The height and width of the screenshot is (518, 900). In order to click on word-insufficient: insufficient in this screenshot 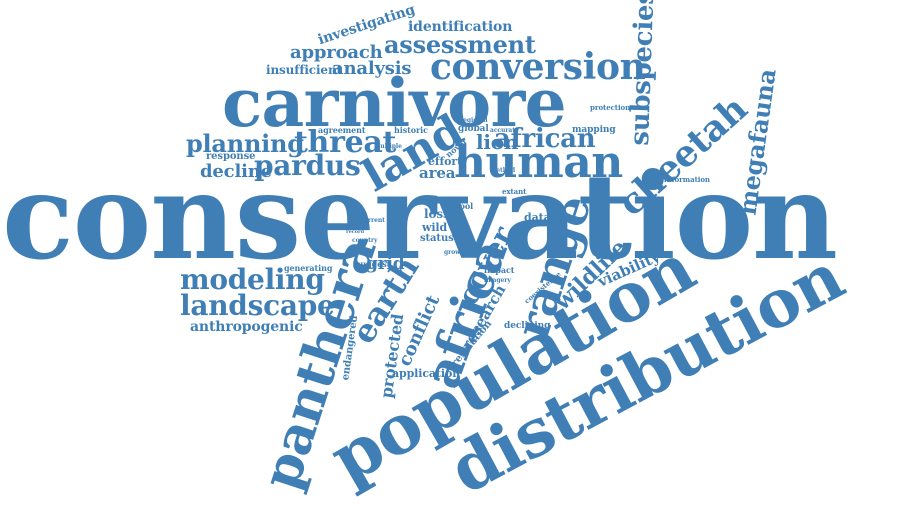, I will do `click(304, 70)`.